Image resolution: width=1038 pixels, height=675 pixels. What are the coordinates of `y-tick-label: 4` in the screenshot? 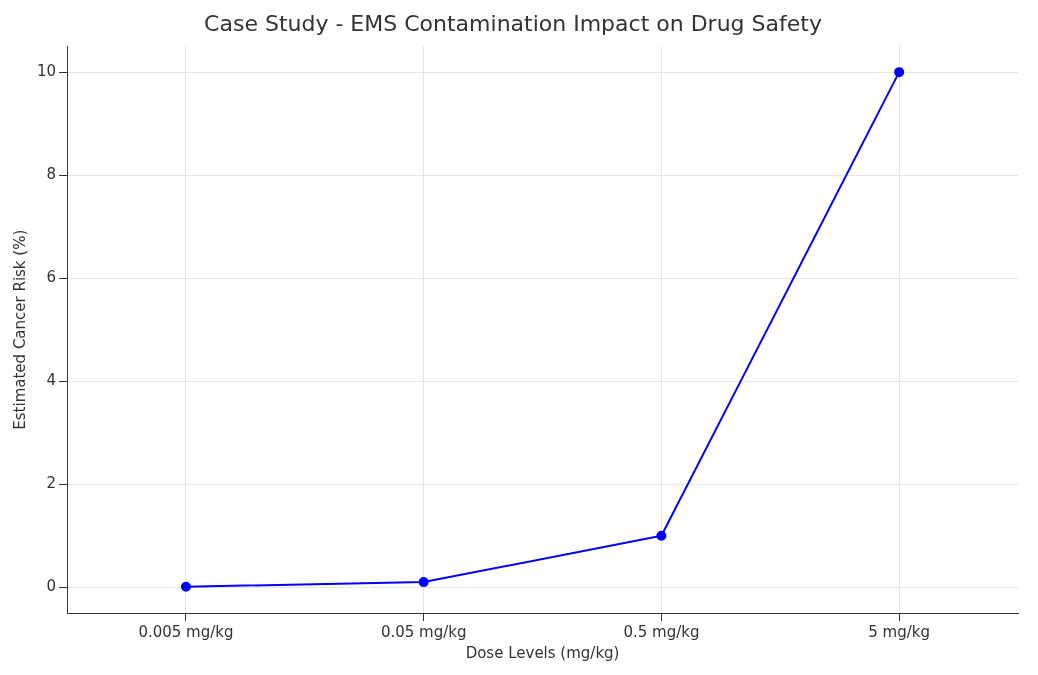 It's located at (51, 380).